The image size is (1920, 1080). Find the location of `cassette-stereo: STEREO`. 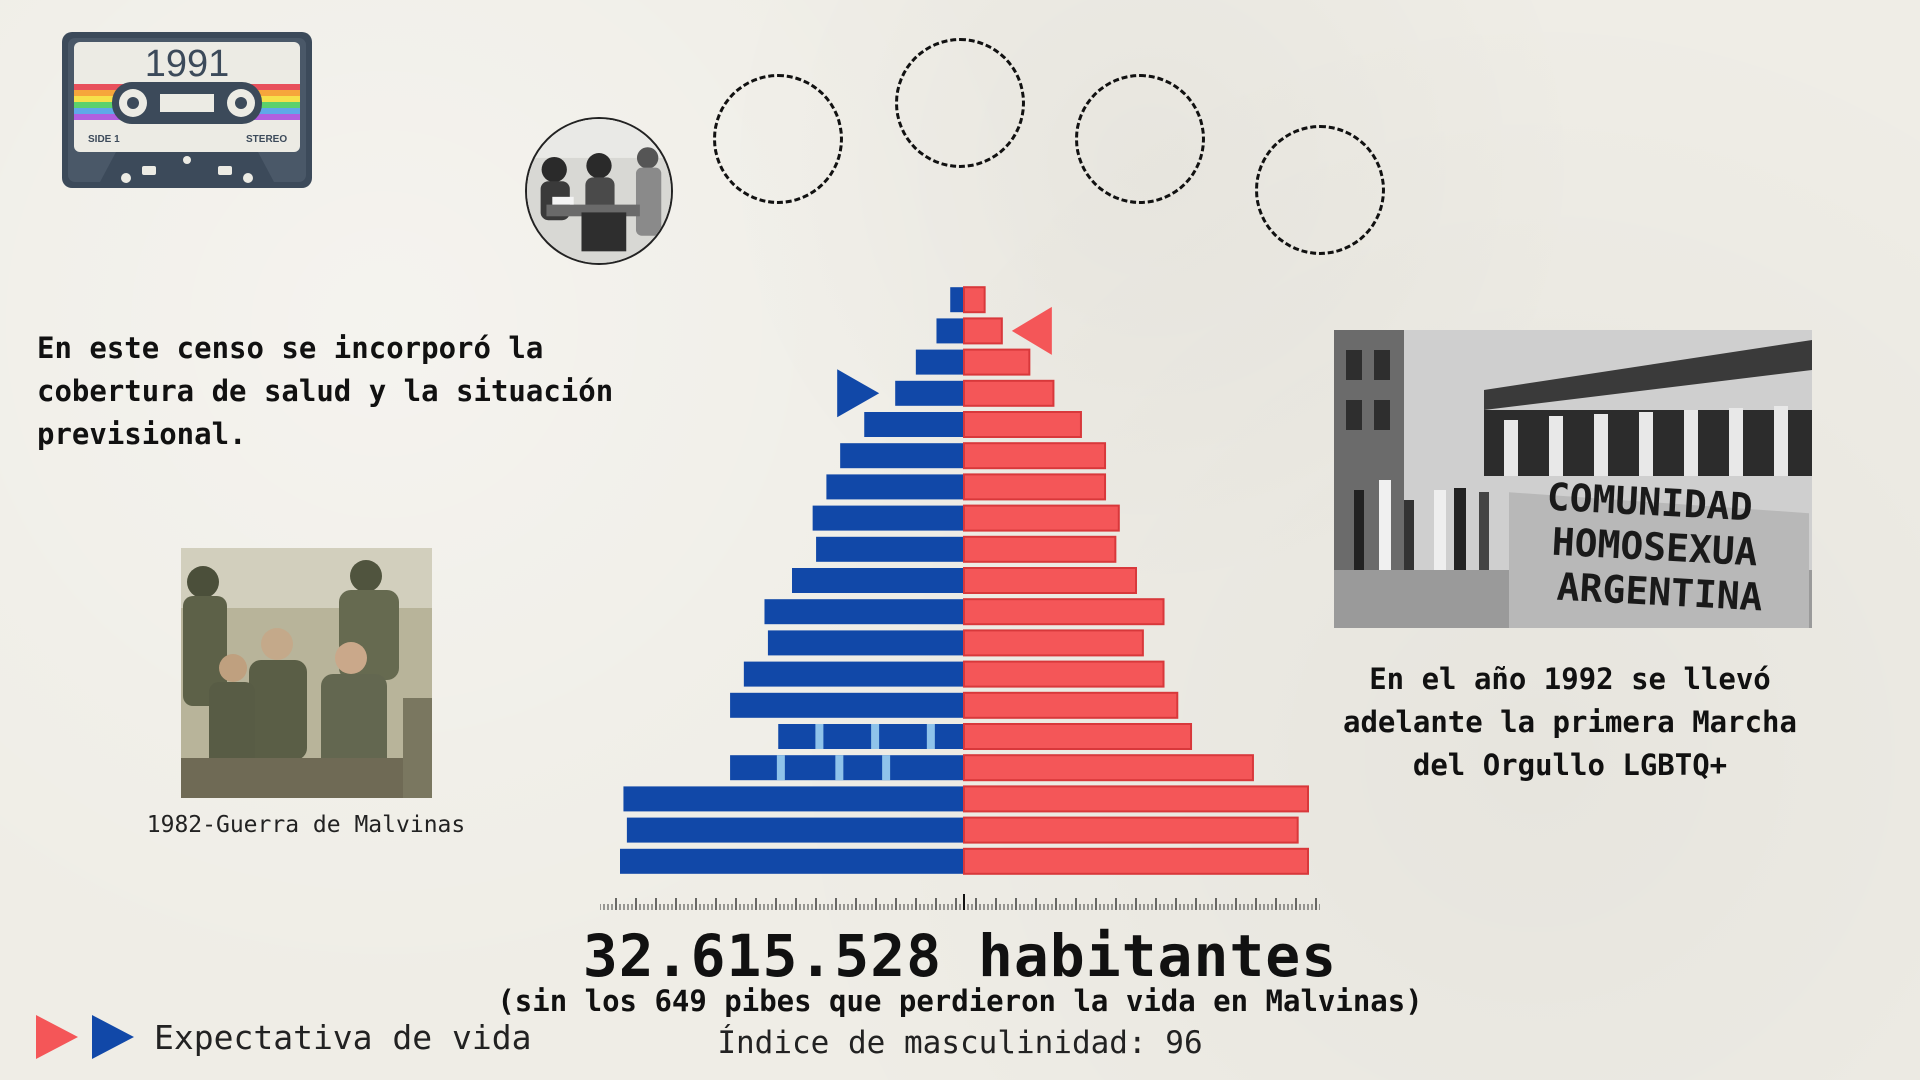

cassette-stereo: STEREO is located at coordinates (266, 139).